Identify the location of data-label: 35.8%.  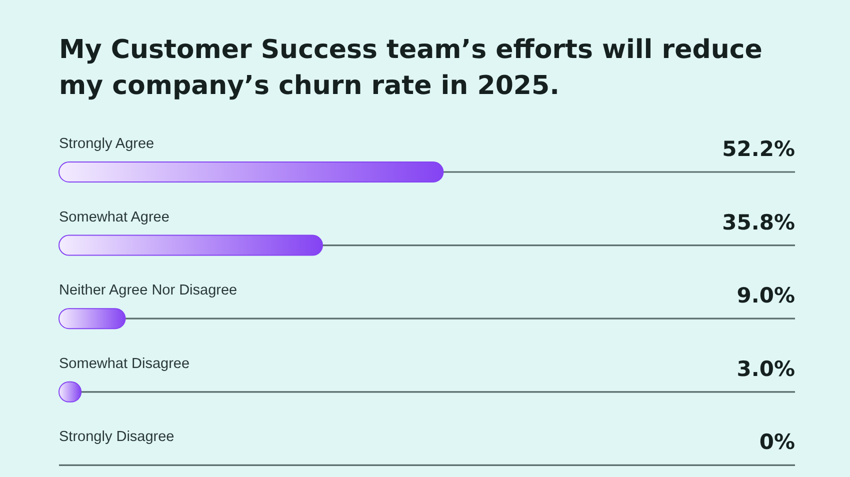
(758, 222).